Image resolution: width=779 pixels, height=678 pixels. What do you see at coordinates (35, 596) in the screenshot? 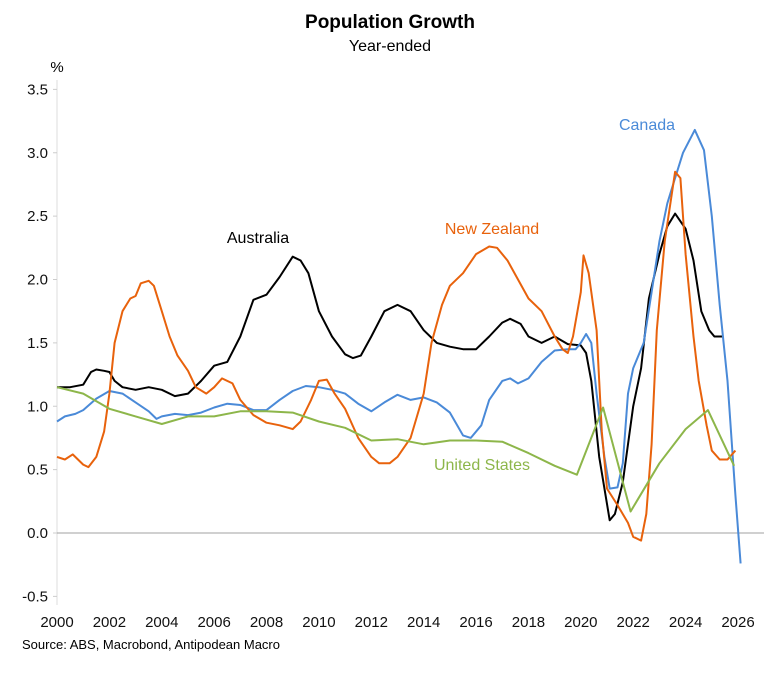
I see `y-tick-label: -0.5` at bounding box center [35, 596].